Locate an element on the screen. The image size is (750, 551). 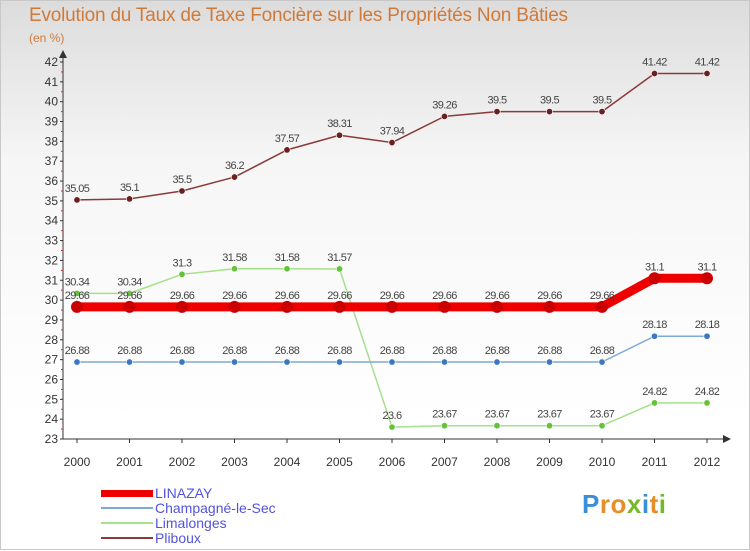
data-label: 41.42 is located at coordinates (654, 63).